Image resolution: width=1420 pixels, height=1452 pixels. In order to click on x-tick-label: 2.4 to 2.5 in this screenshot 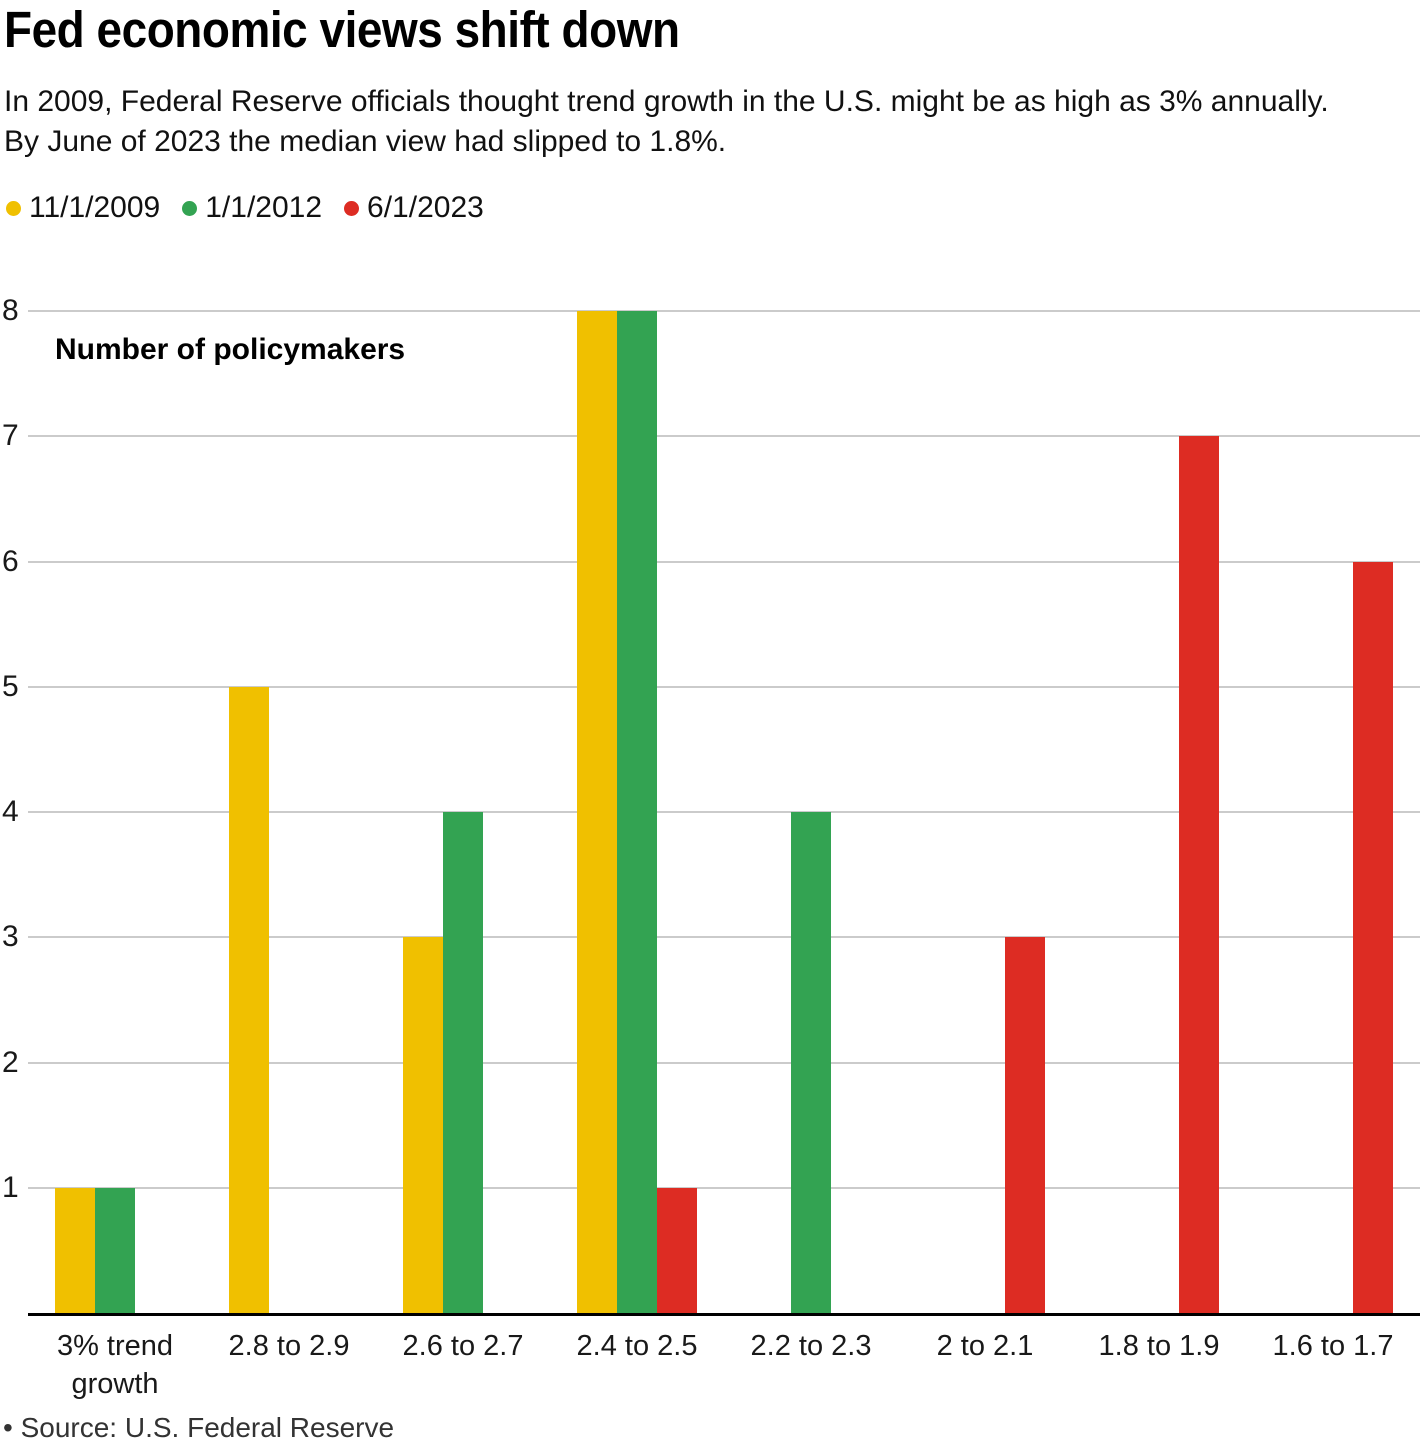, I will do `click(637, 1346)`.